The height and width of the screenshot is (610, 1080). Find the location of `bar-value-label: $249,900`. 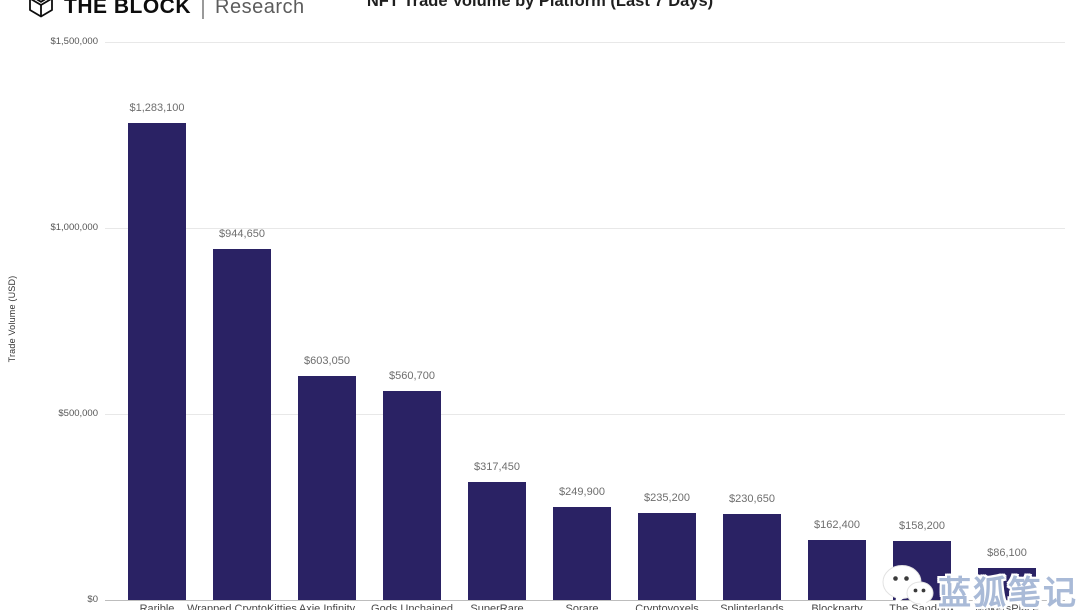

bar-value-label: $249,900 is located at coordinates (582, 492).